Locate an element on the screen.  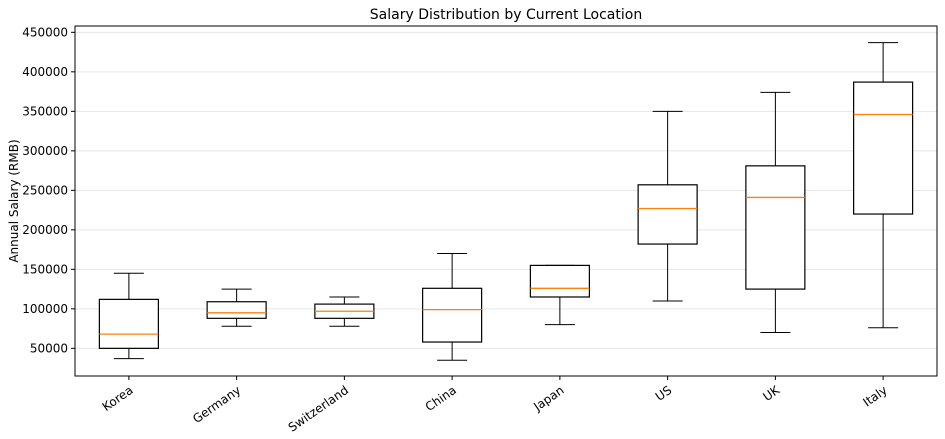
box-china is located at coordinates (452, 307).